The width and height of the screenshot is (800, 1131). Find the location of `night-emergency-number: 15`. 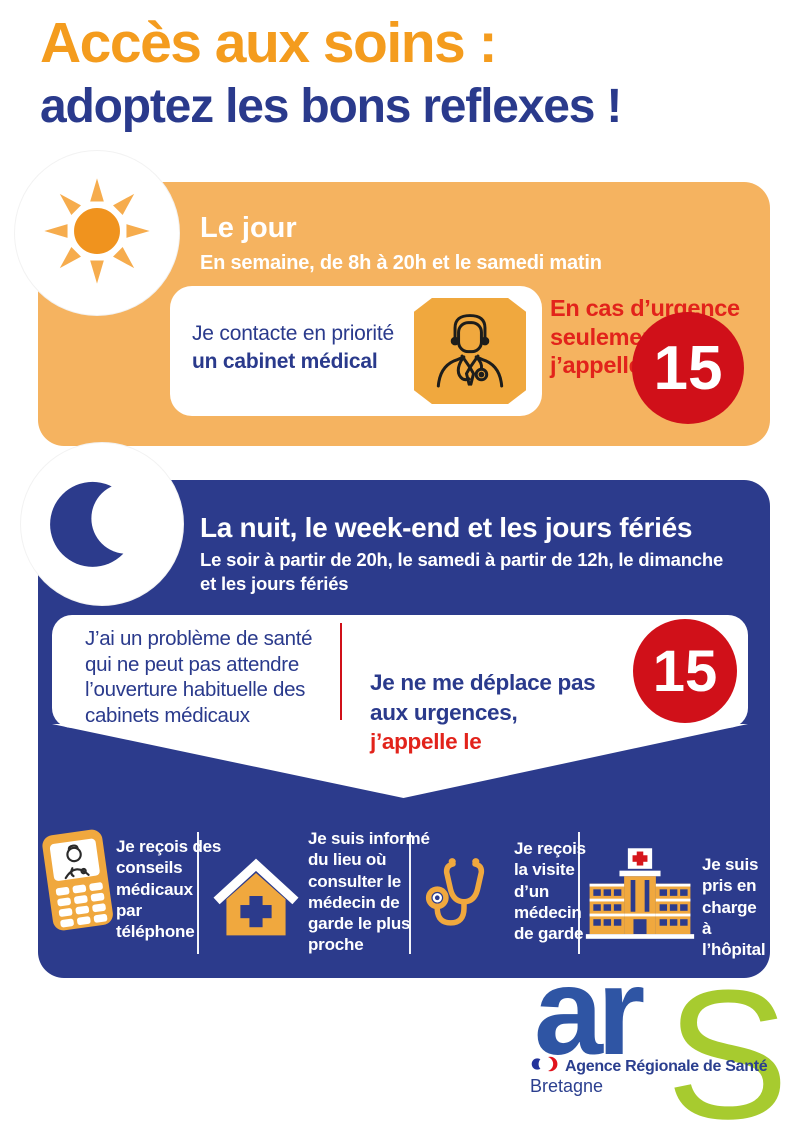

night-emergency-number: 15 is located at coordinates (685, 671).